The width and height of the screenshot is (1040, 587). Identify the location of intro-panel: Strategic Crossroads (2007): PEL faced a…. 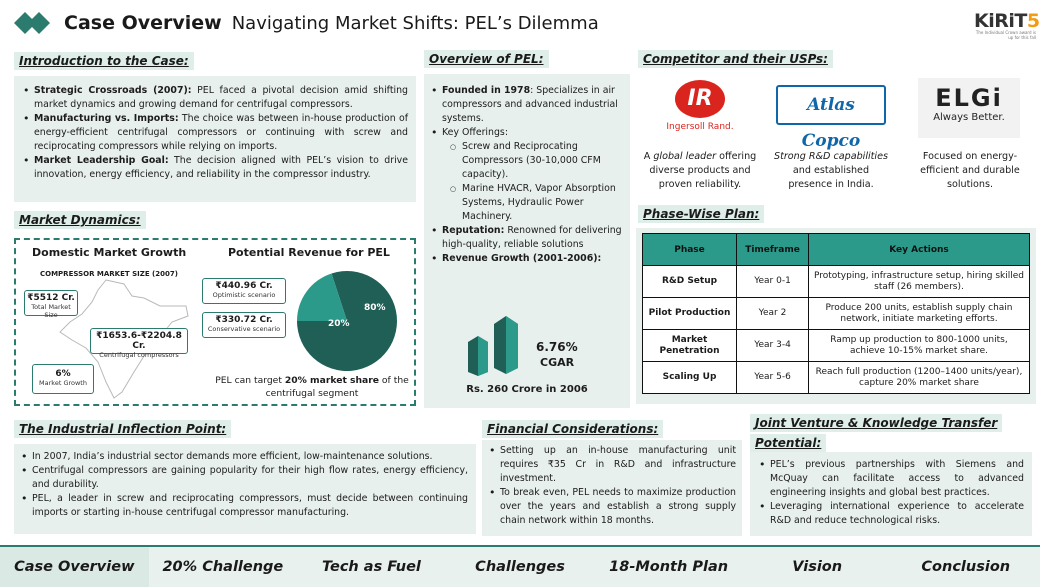
(215, 139).